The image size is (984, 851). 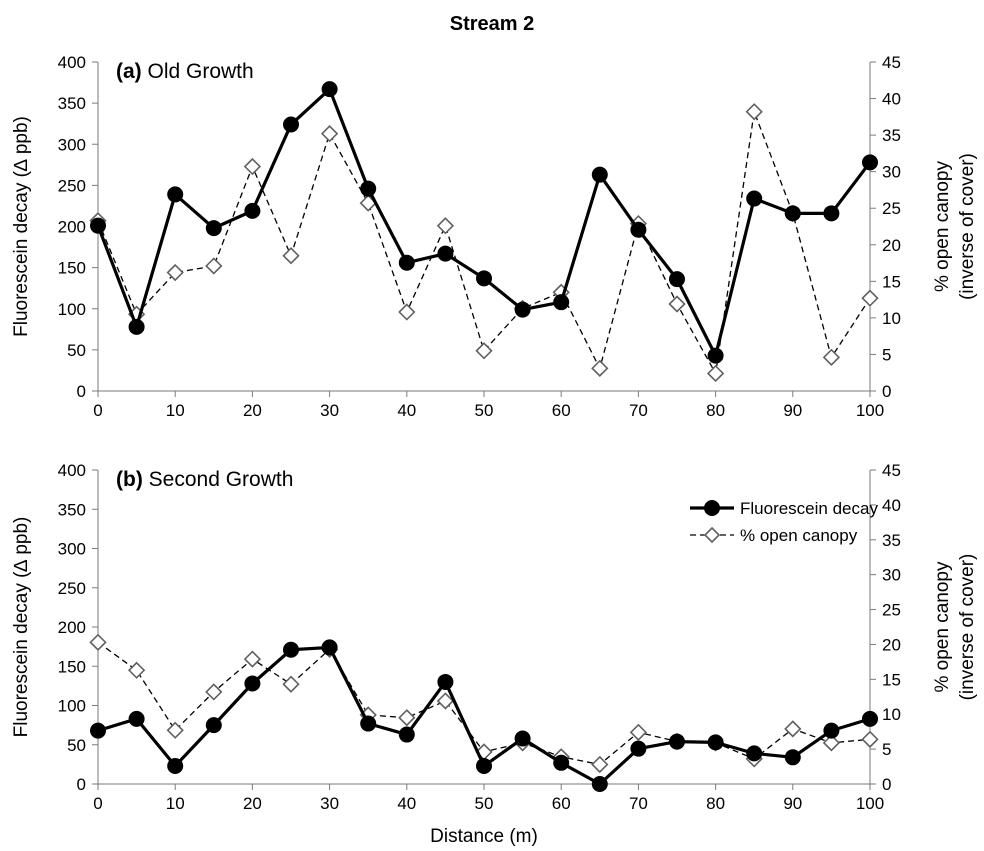 I want to click on left-tick-label: 50, so click(x=76, y=745).